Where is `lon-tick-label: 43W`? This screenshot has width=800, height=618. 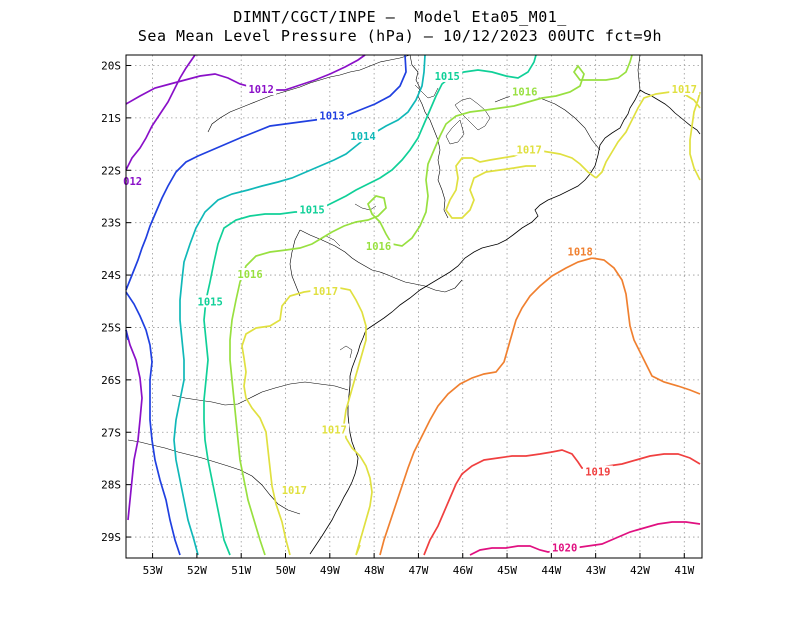
lon-tick-label: 43W is located at coordinates (596, 570).